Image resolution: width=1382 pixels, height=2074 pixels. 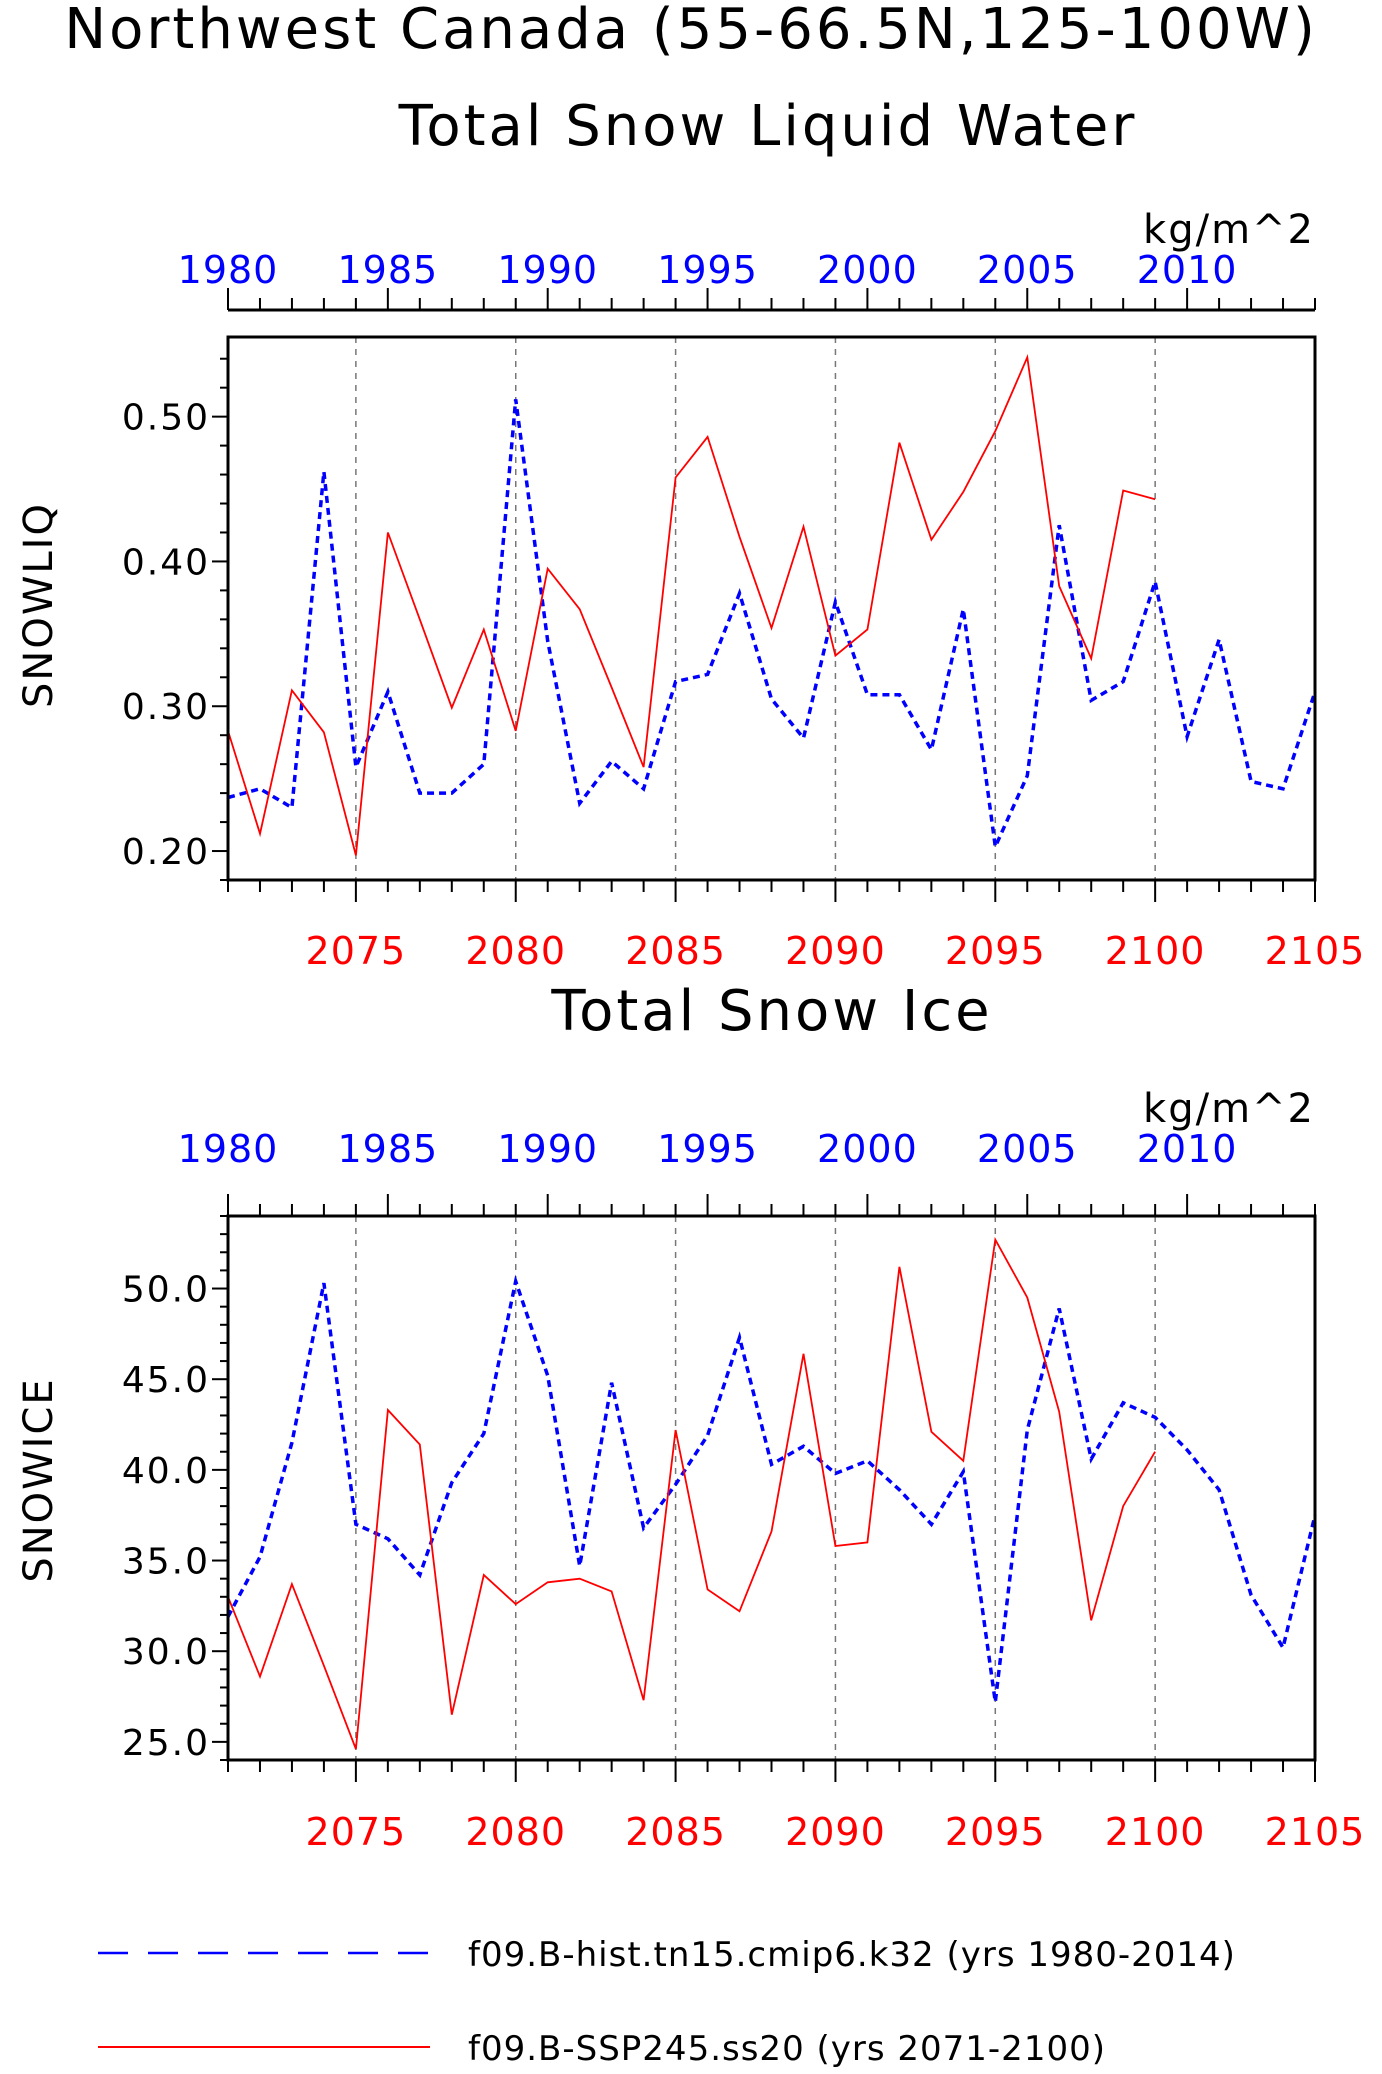 What do you see at coordinates (787, 2049) in the screenshot?
I see `legend-ssp-label: f09.B-SSP245.ss20 (yrs 2071-2100)` at bounding box center [787, 2049].